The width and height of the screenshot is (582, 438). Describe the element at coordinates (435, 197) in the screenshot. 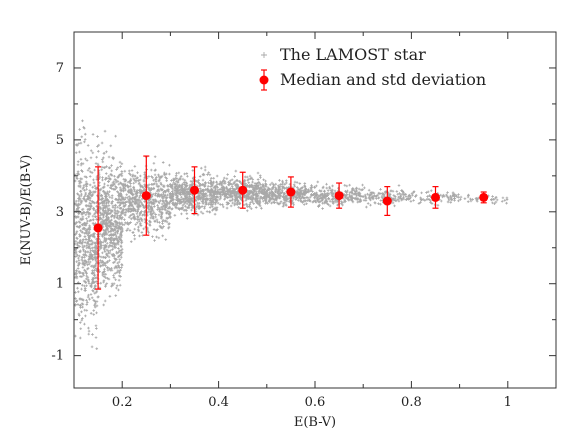

I see `median-point` at that location.